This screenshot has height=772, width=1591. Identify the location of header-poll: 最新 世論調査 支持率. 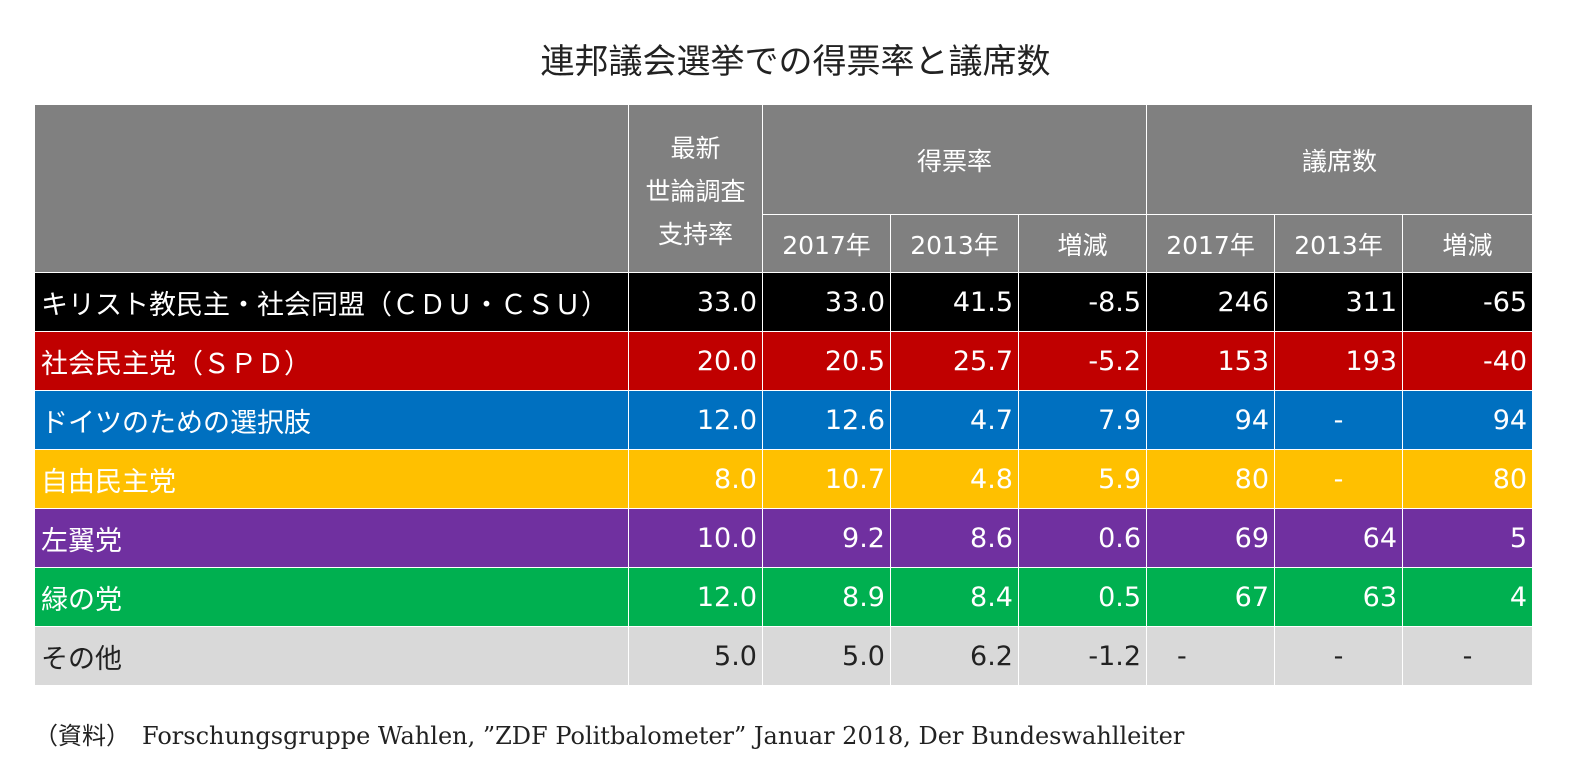
(695, 188).